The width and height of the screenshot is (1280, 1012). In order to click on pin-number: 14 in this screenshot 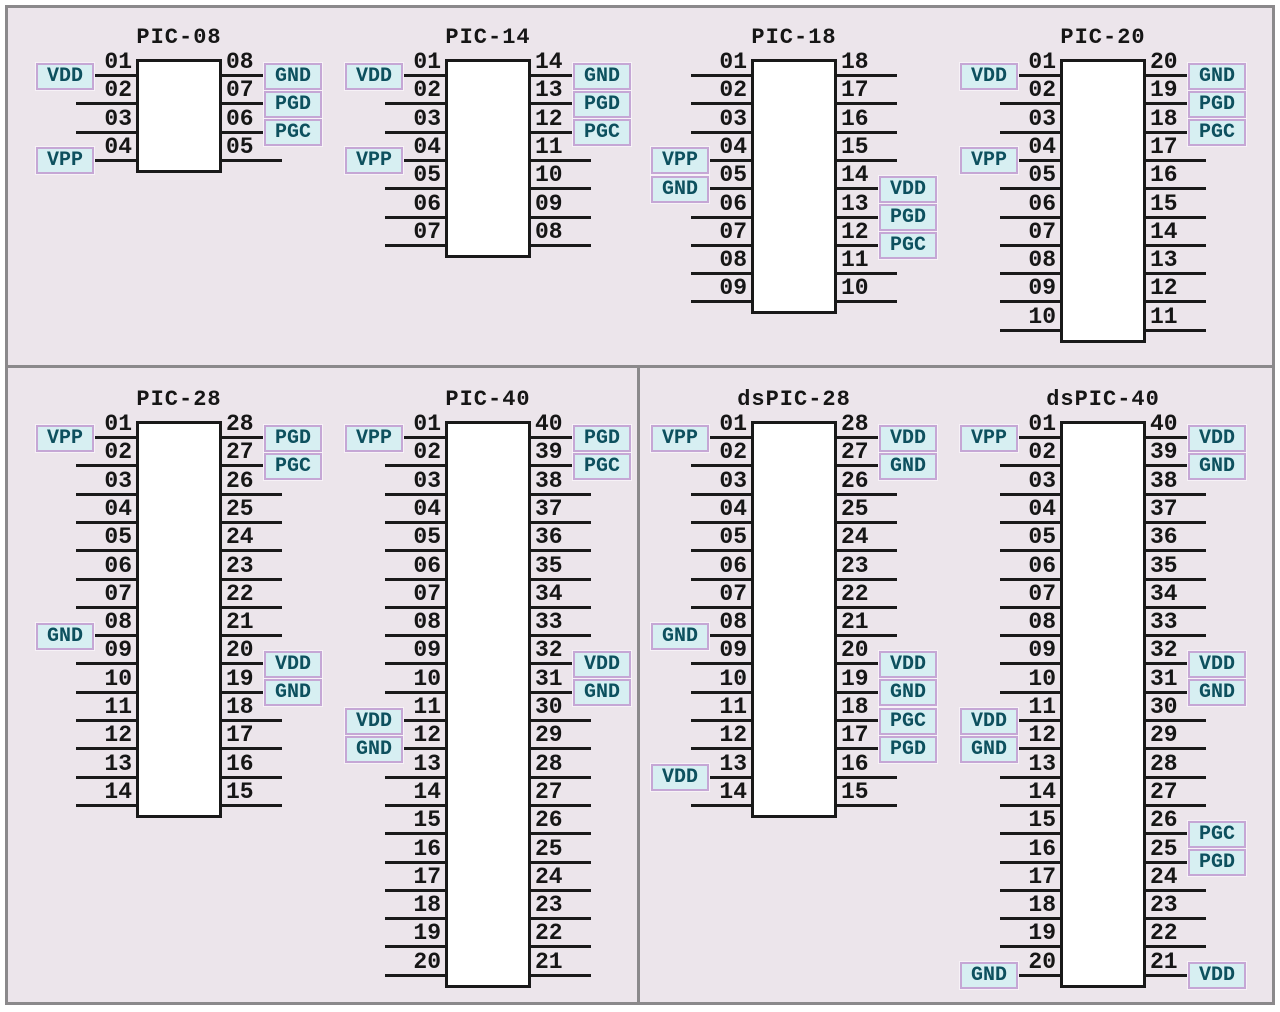, I will do `click(855, 175)`.